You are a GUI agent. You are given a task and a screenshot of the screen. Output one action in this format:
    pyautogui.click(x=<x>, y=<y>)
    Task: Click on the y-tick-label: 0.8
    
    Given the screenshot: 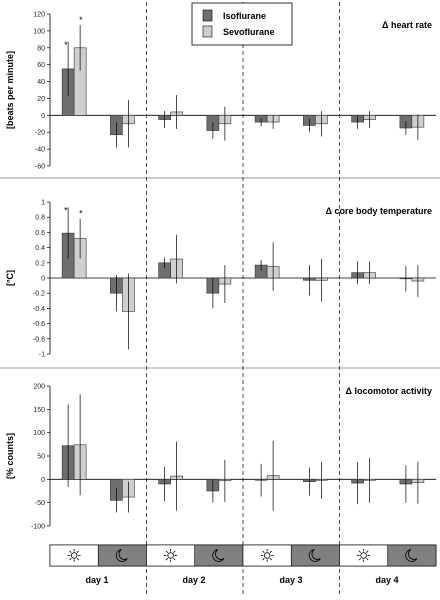 What is the action you would take?
    pyautogui.click(x=40, y=218)
    